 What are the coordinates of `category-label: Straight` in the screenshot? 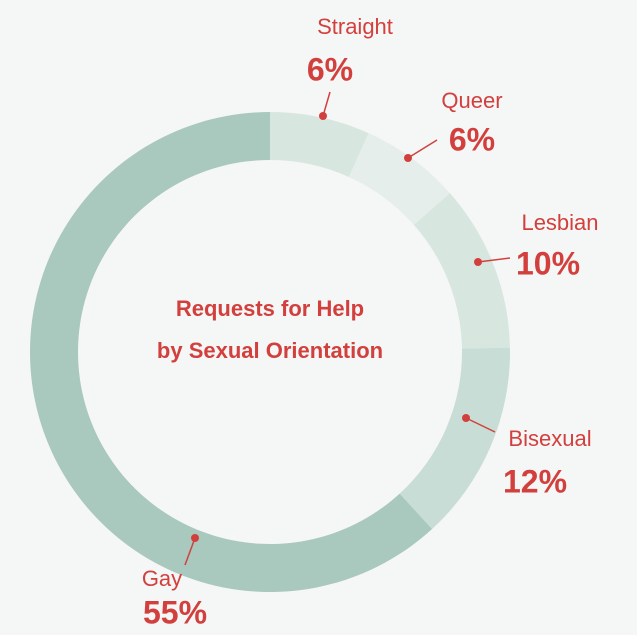 It's located at (355, 26).